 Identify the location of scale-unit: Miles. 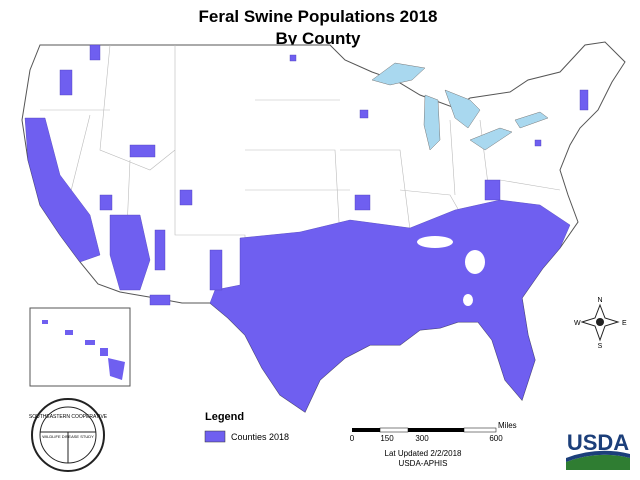
(507, 425).